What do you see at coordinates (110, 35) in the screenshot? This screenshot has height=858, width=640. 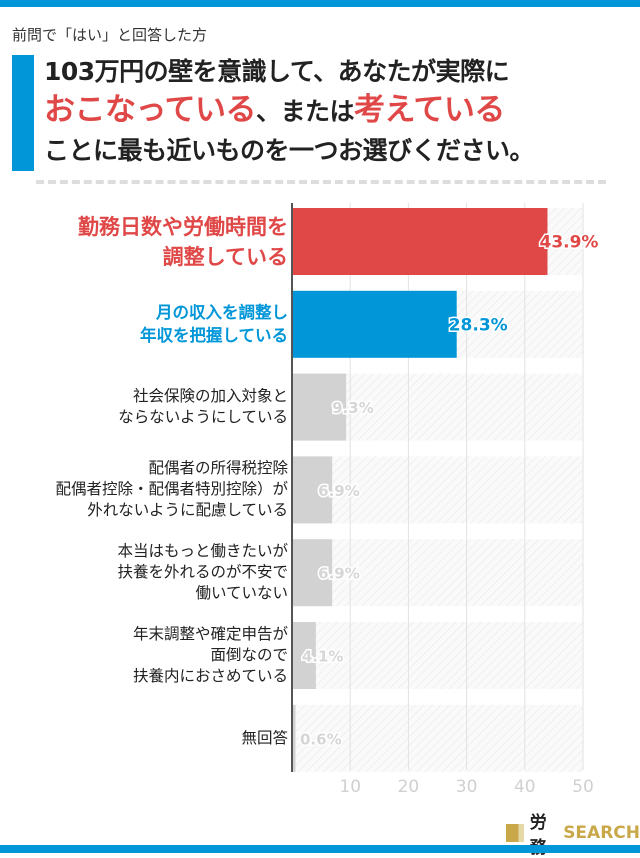 I see `respondent-note: 前問で「はい」と回答した方` at bounding box center [110, 35].